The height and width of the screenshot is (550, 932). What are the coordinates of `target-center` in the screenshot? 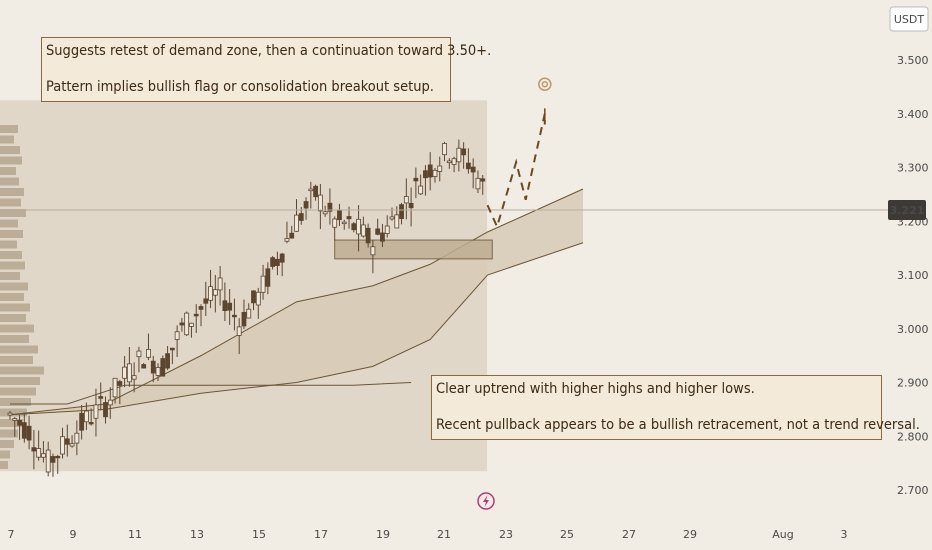 It's located at (545, 84).